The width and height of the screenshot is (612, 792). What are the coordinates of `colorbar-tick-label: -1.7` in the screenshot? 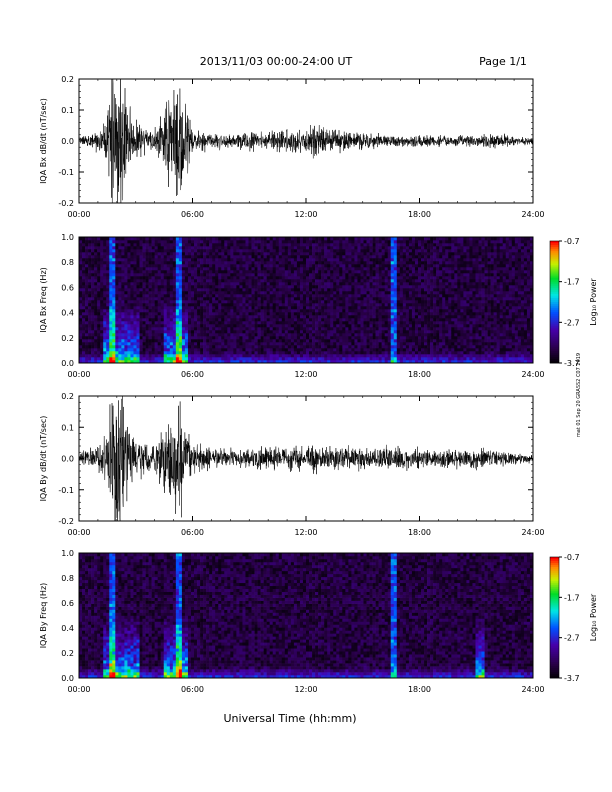 It's located at (572, 282).